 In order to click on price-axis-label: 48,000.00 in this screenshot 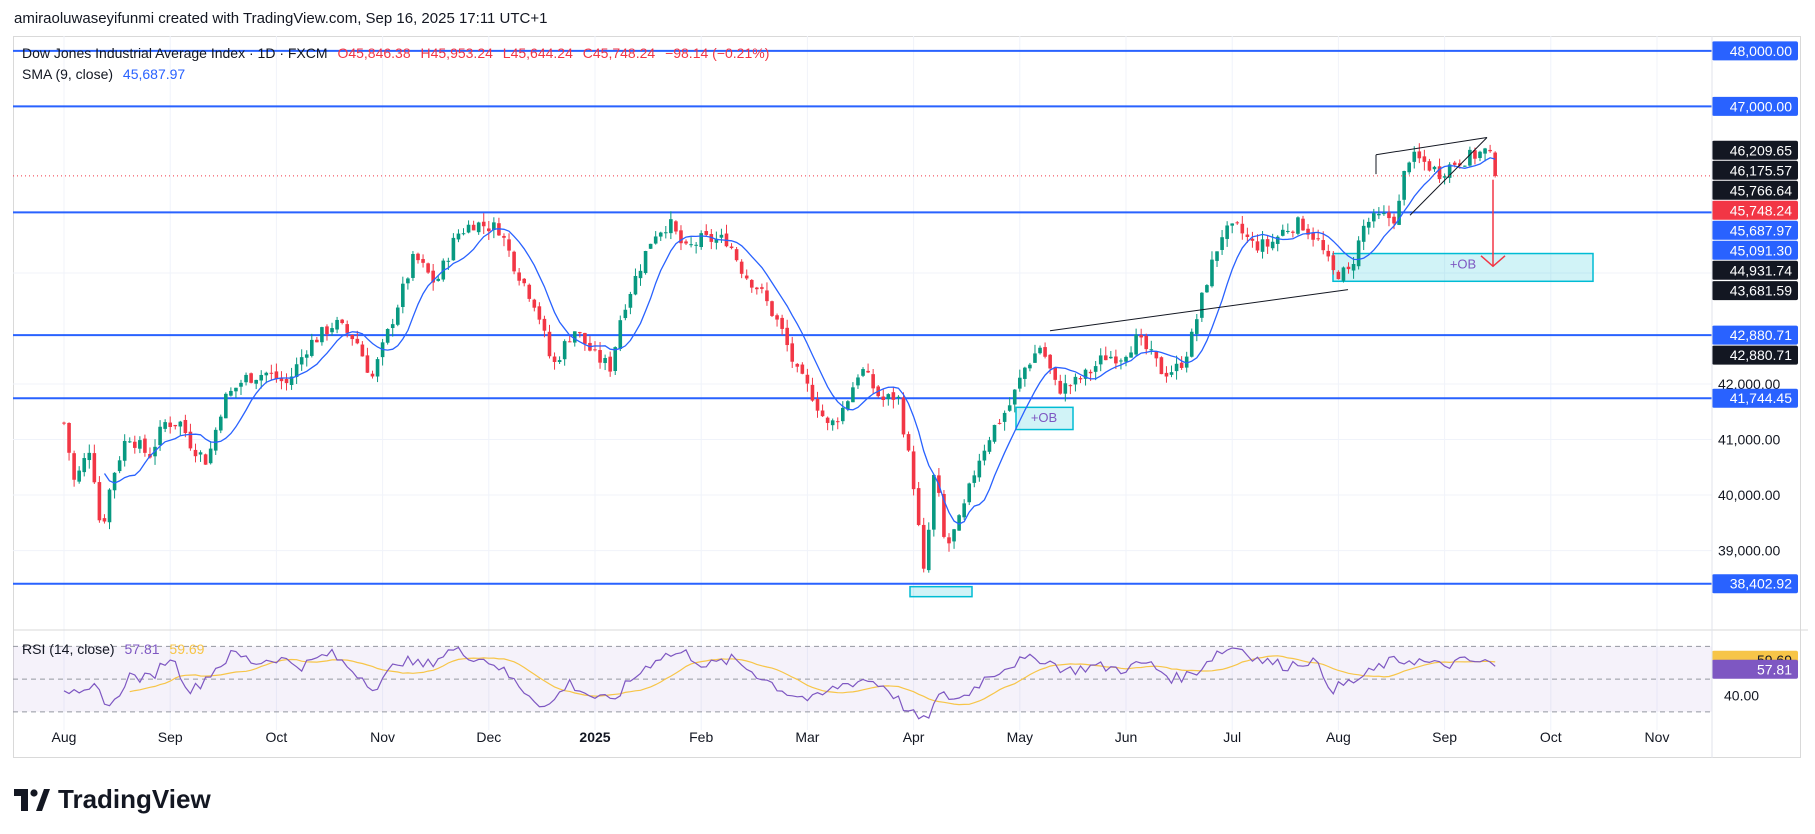, I will do `click(1761, 51)`.